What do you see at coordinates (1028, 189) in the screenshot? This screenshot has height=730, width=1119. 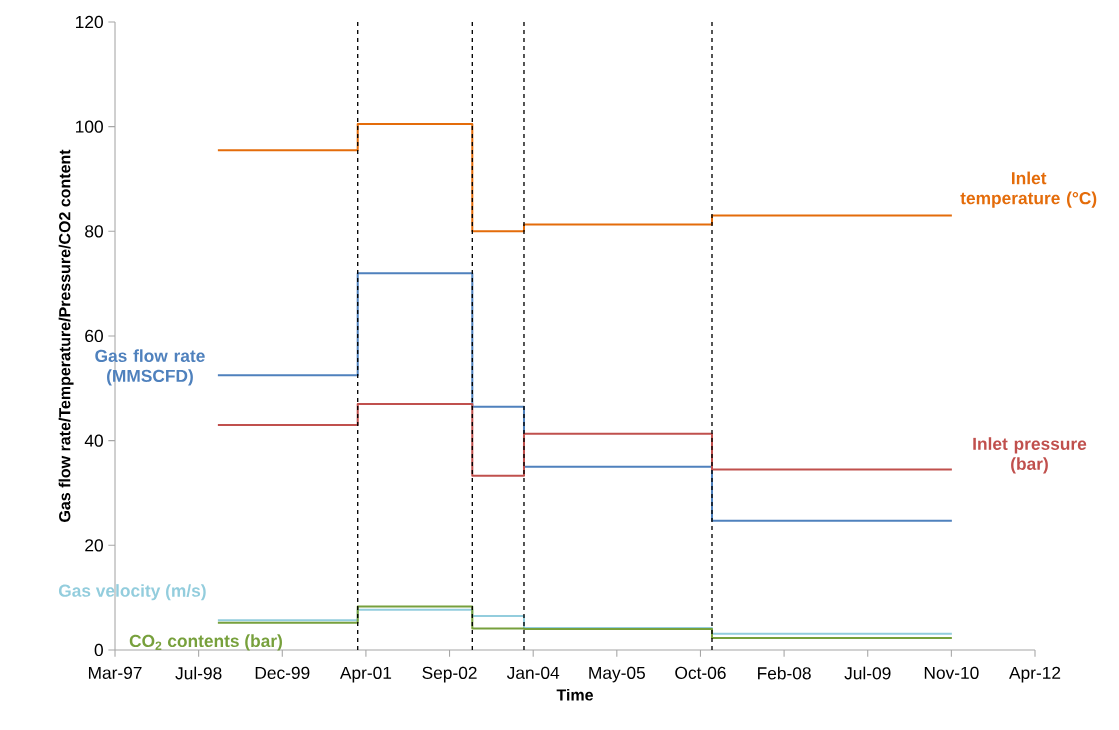 I see `series-label: Inlet temperature (°C)` at bounding box center [1028, 189].